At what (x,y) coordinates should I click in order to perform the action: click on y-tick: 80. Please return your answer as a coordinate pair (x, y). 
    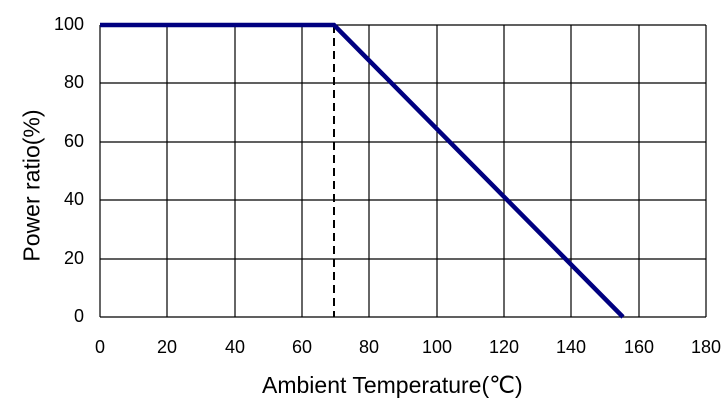
    Looking at the image, I should click on (73, 82).